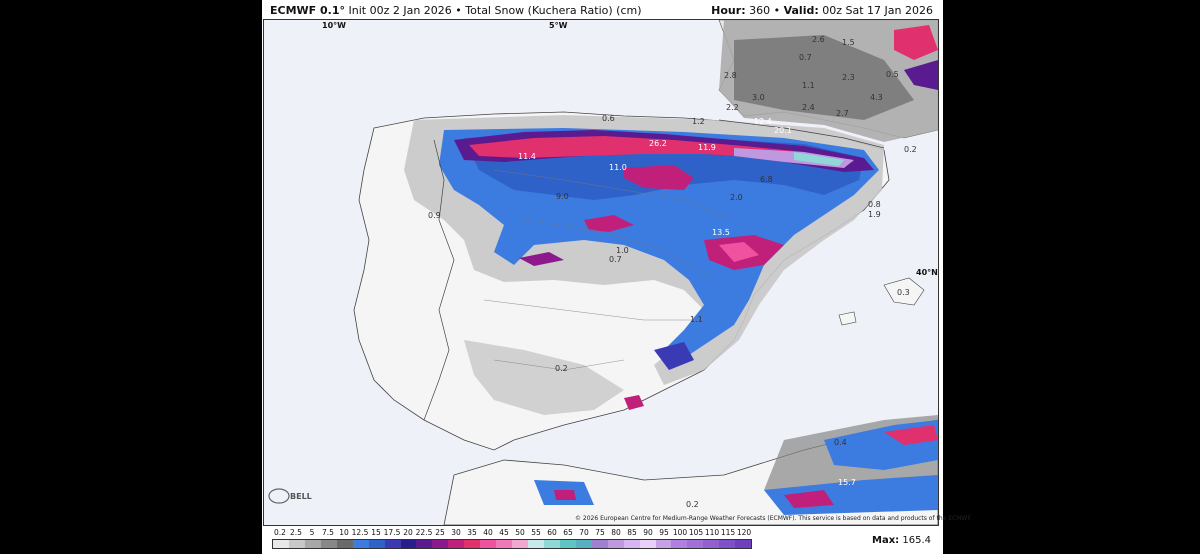 The width and height of the screenshot is (1200, 554). I want to click on snow-gray-south, so click(544, 377).